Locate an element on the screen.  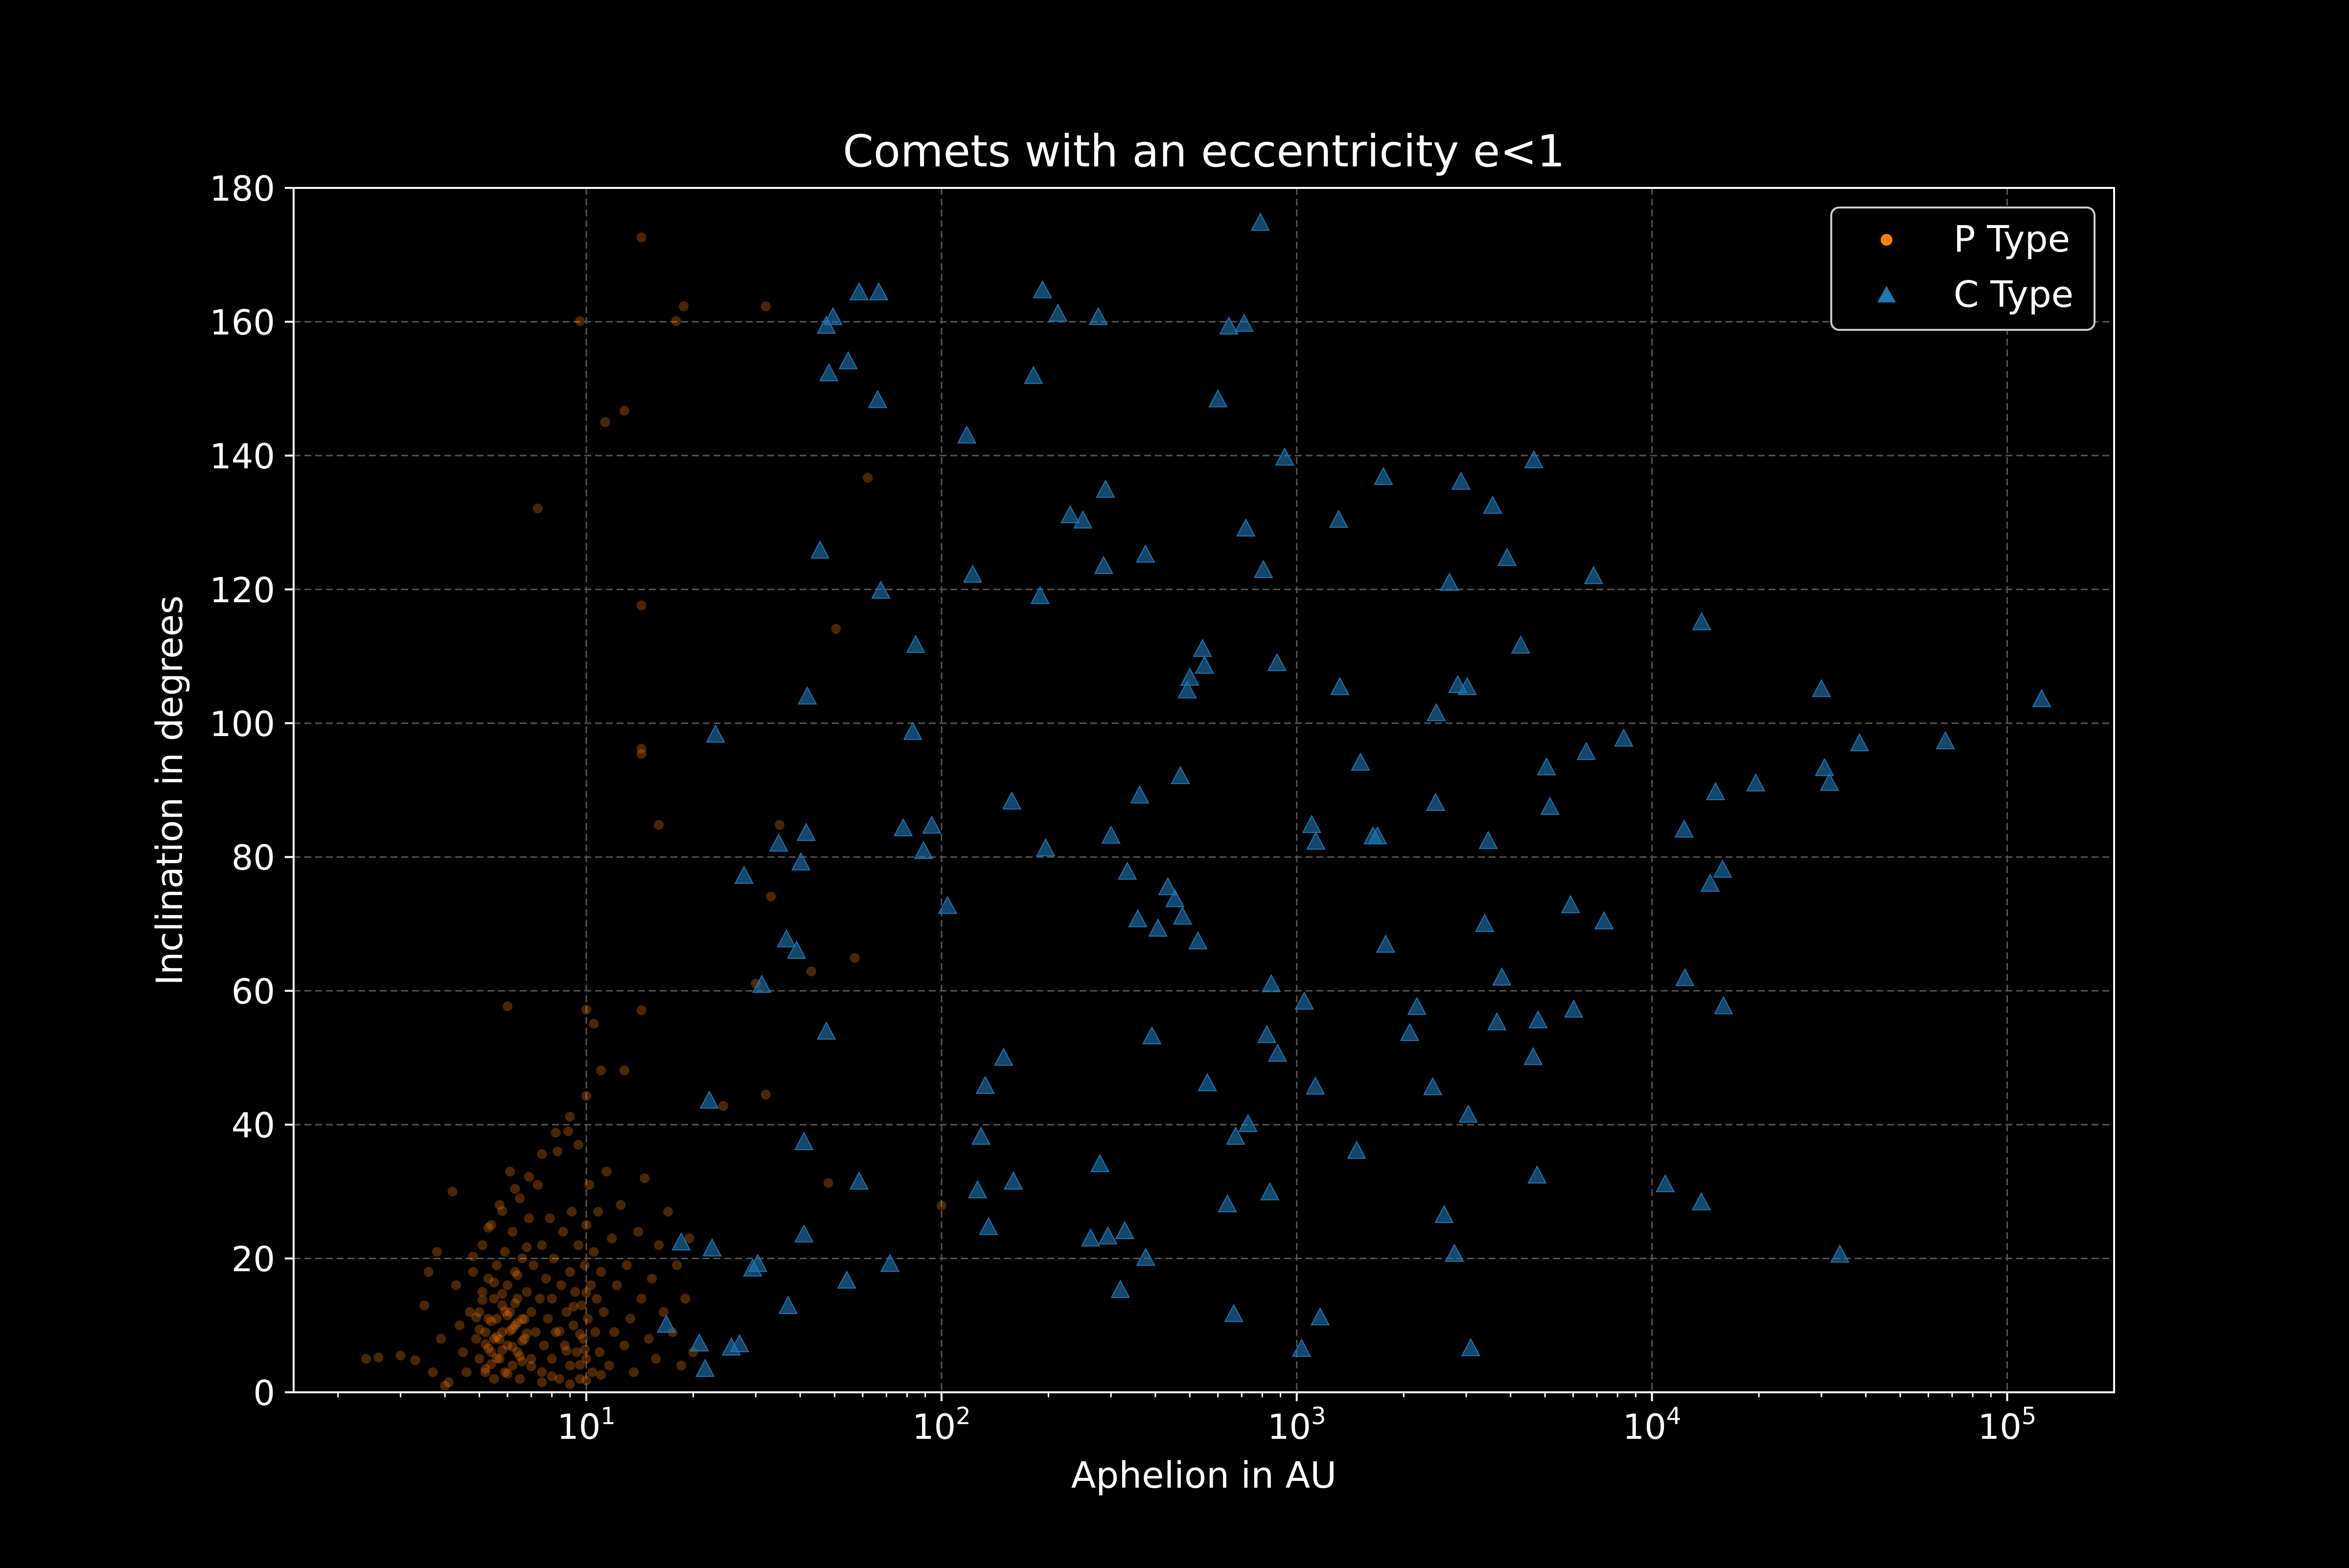
y-tick-label: 180 is located at coordinates (242, 189).